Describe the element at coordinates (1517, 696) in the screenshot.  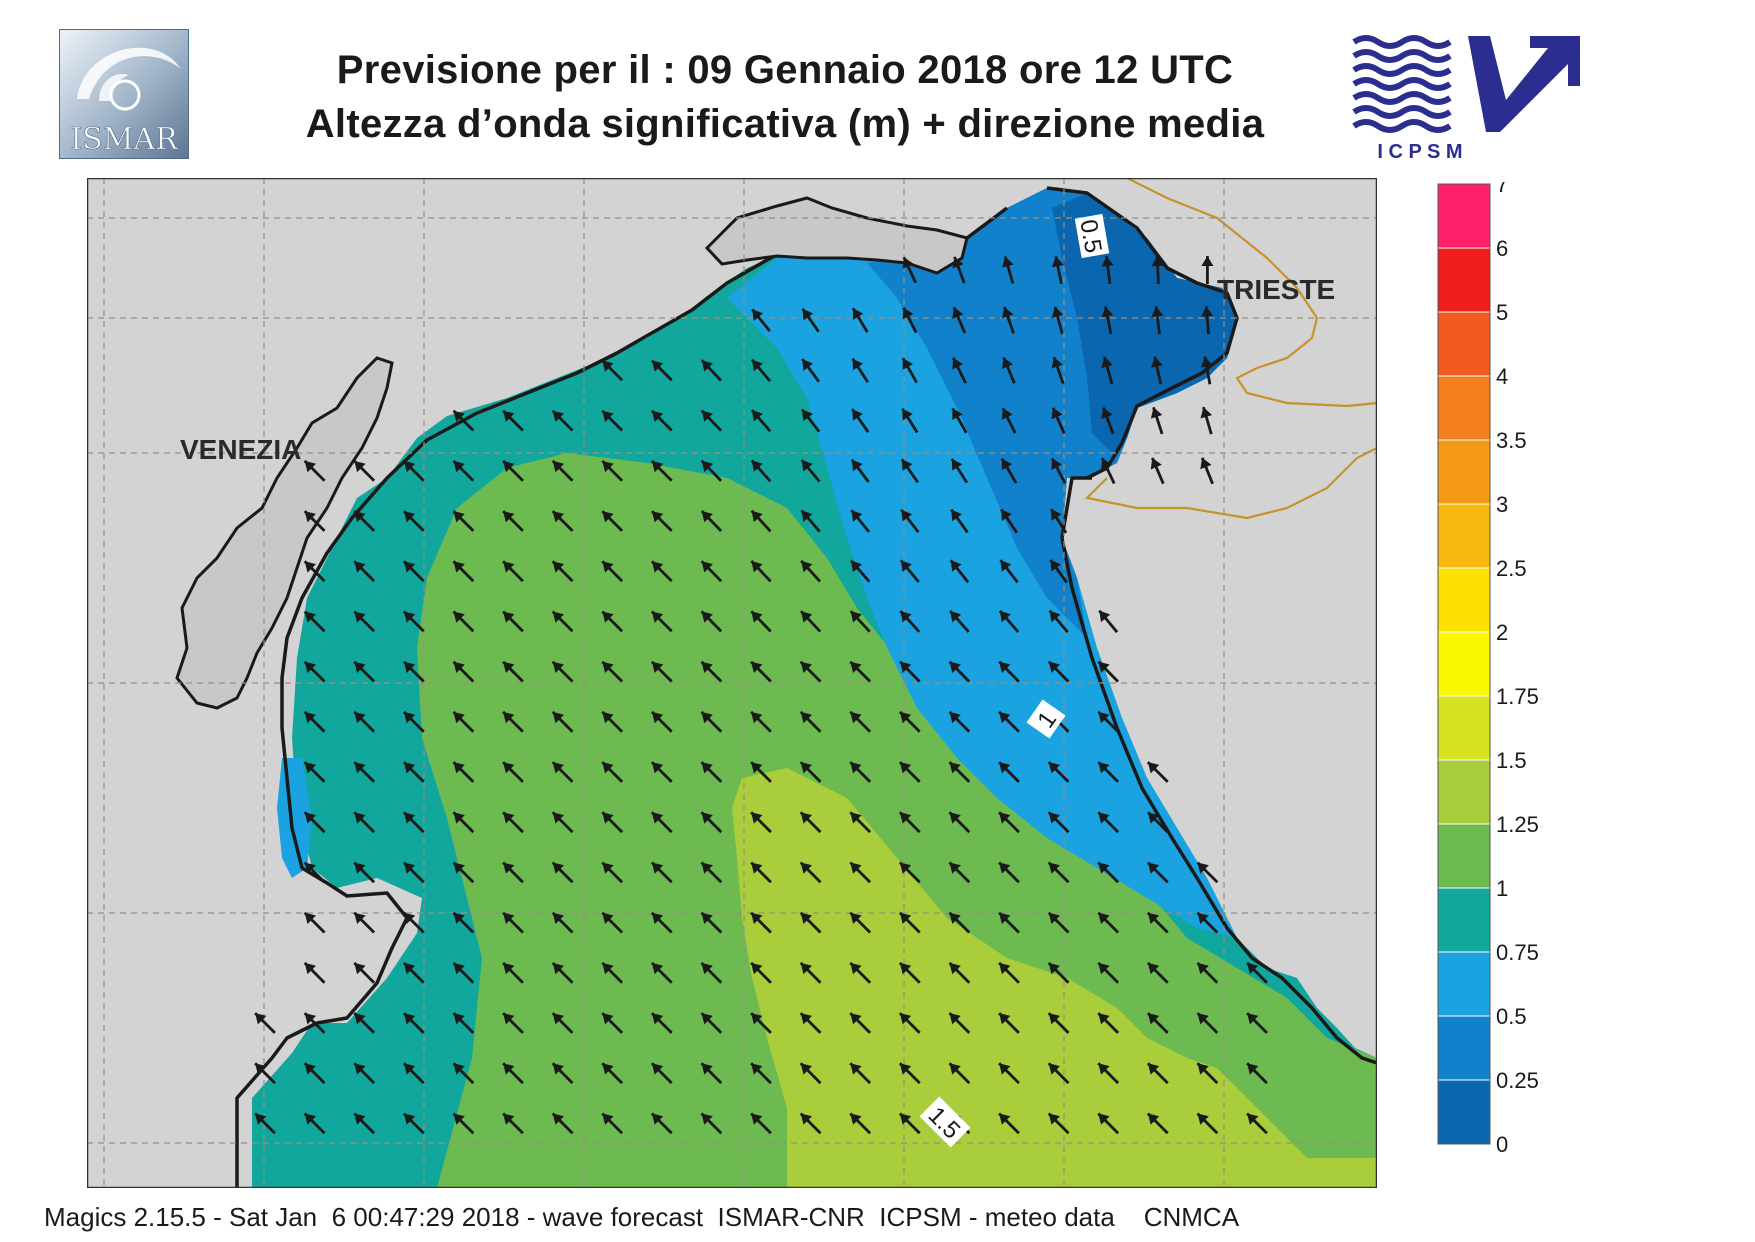
I see `legend-tick-label: 1.75` at that location.